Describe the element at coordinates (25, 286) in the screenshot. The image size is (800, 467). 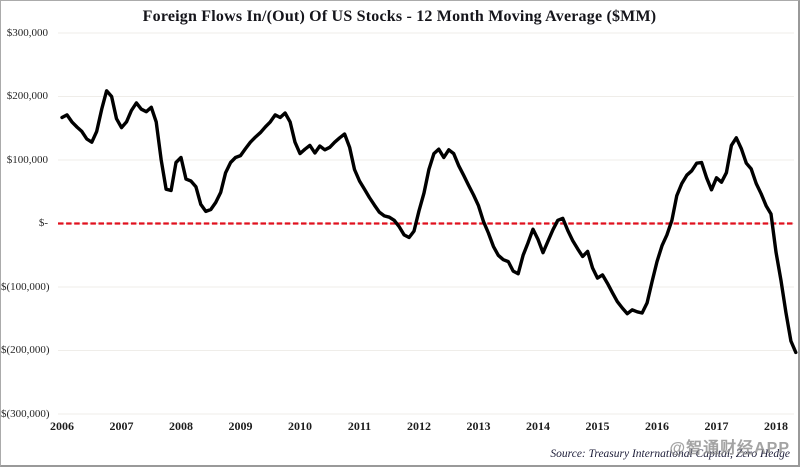
I see `y-axis-tick-label: $(100,000)` at that location.